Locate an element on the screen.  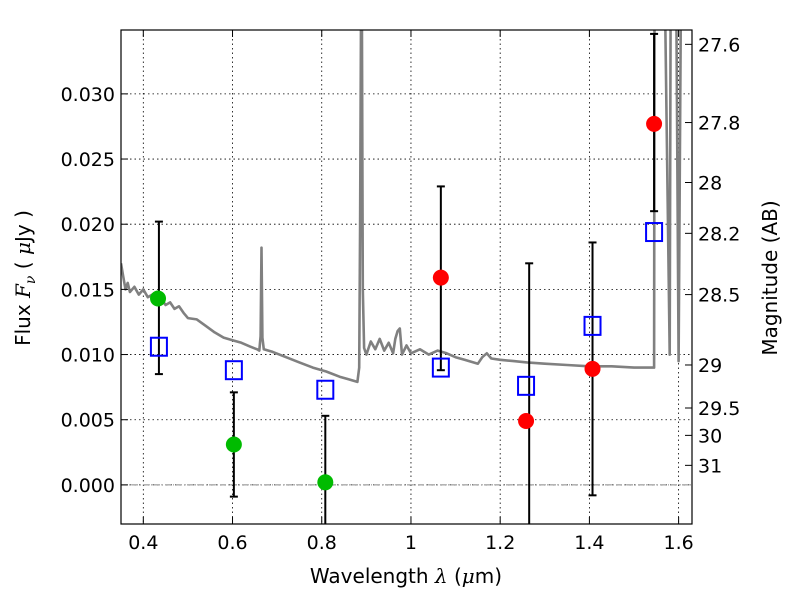
error-bar is located at coordinates (529, 393).